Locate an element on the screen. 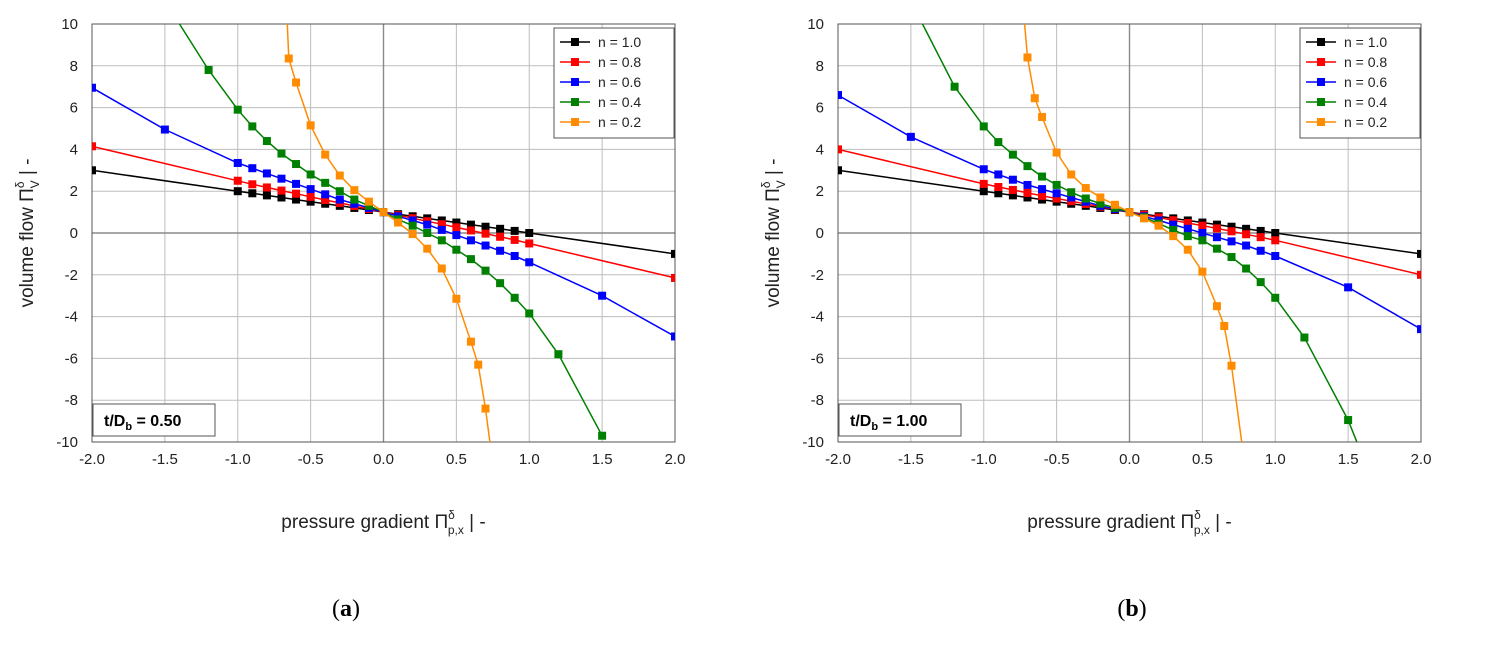 This screenshot has width=1491, height=646. x-tick-label: 0.5 is located at coordinates (456, 459).